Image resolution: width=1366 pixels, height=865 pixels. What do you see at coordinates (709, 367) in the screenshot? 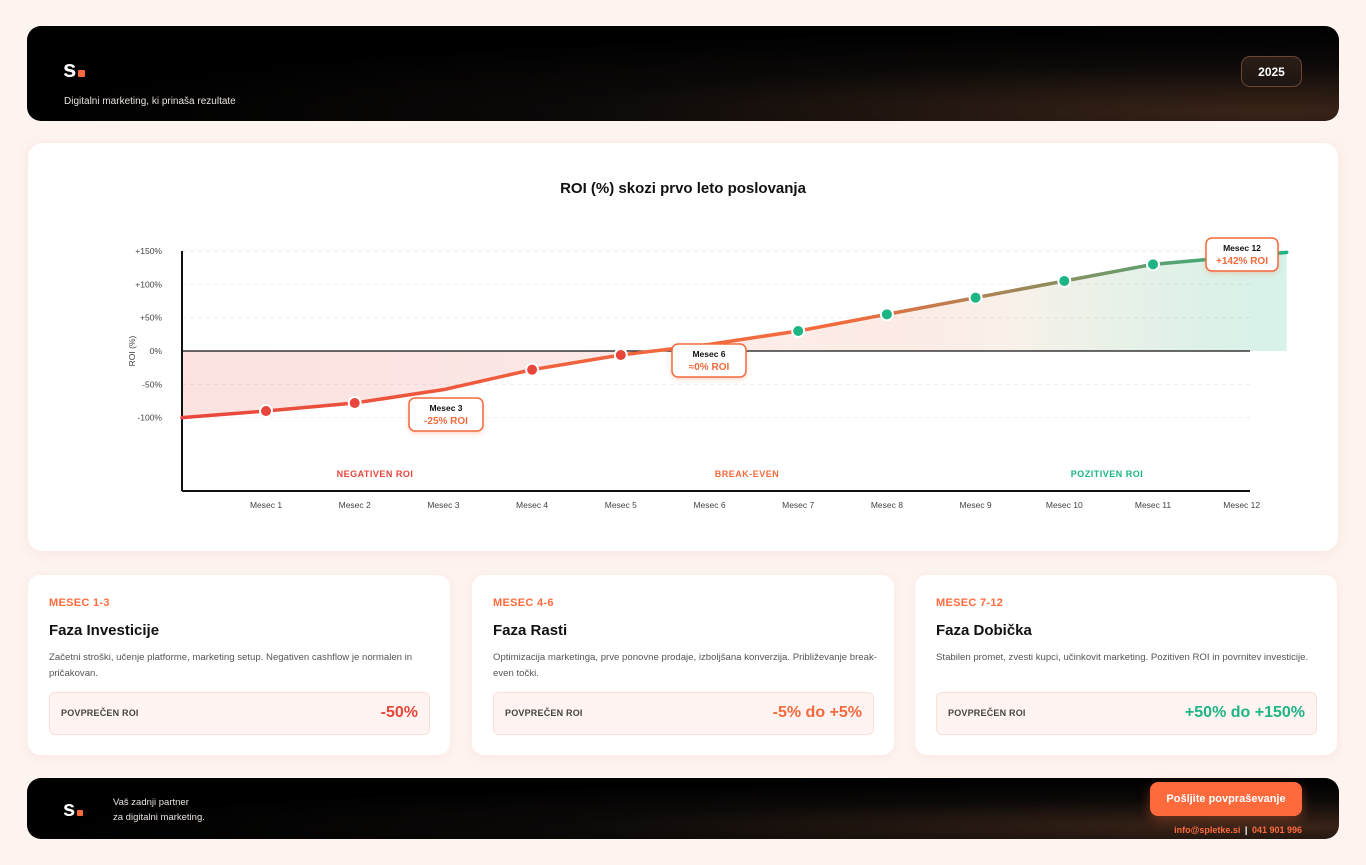
I see `callout-value: ≈0% ROI` at bounding box center [709, 367].